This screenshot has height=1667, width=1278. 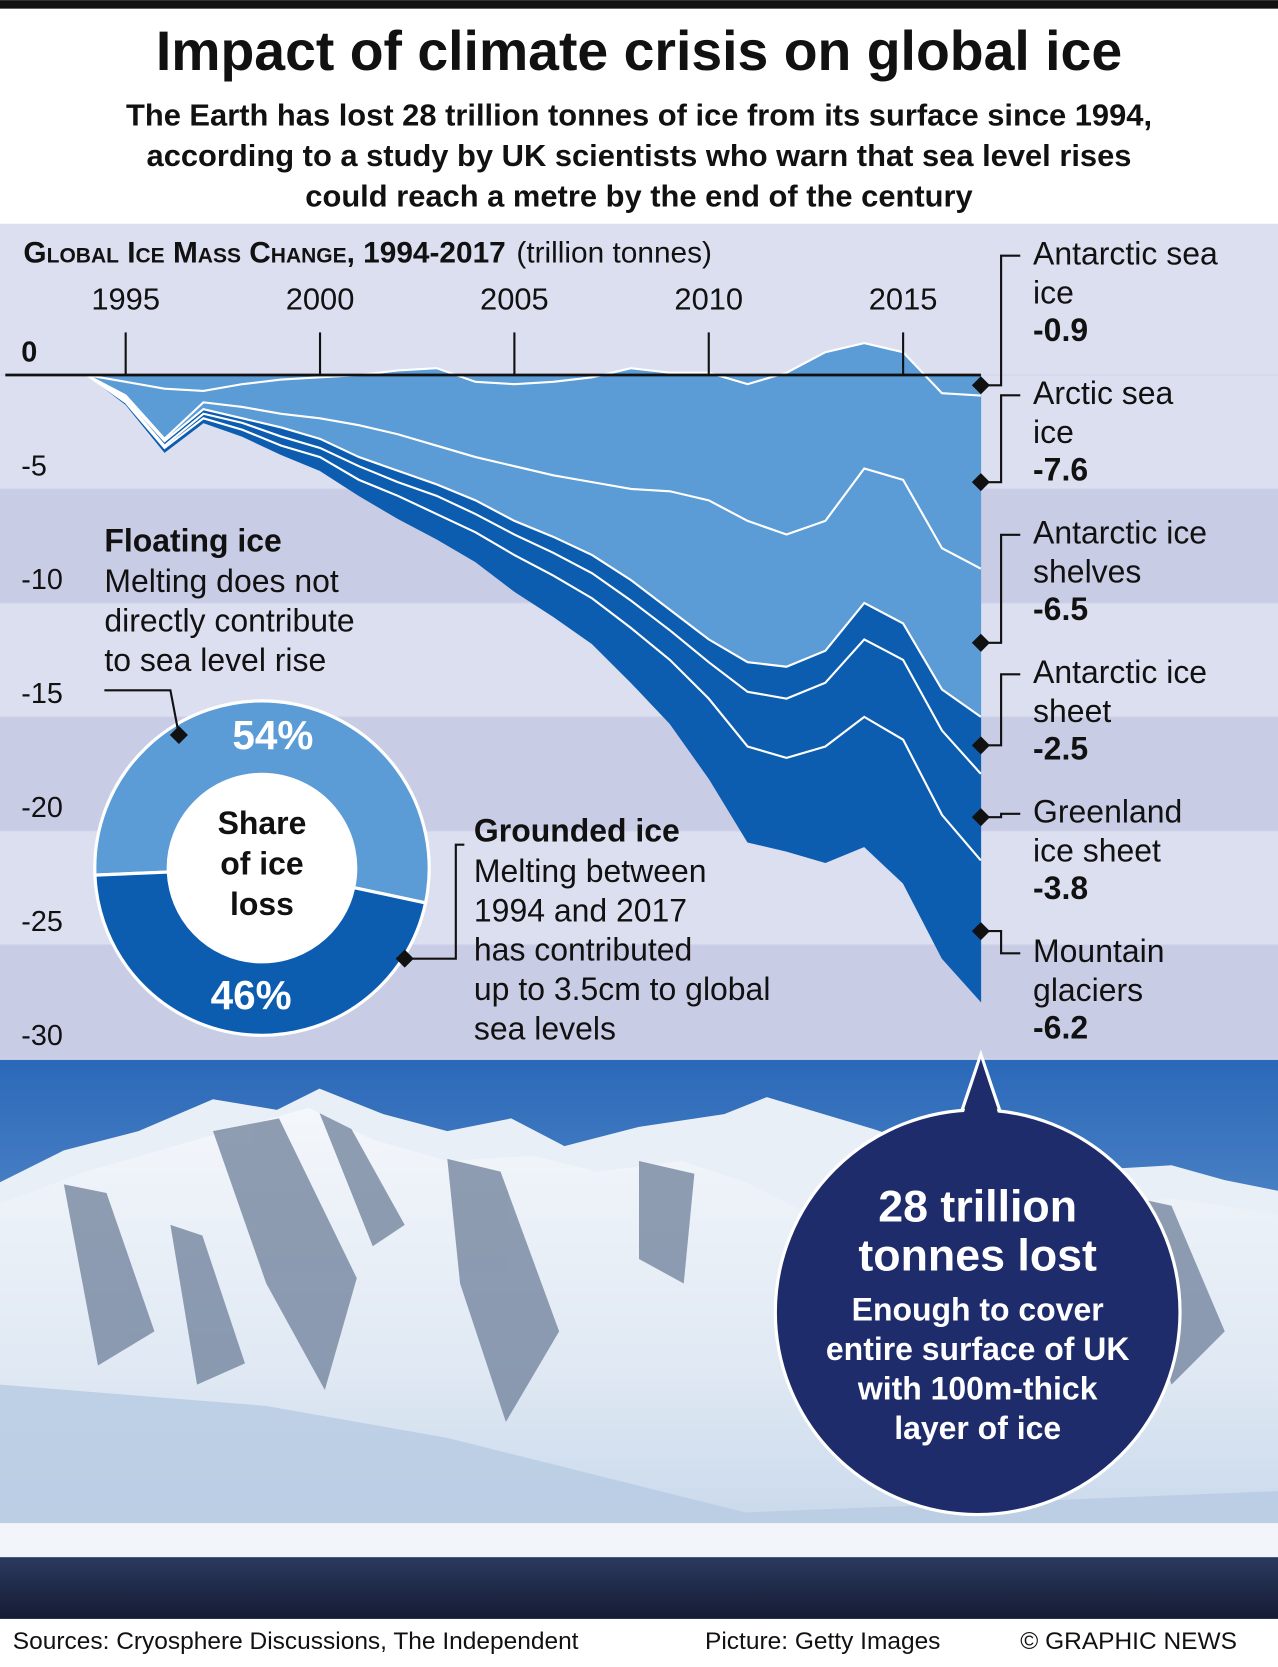 I want to click on series-name-box: Antarctic ice shelves, so click(x=1120, y=553).